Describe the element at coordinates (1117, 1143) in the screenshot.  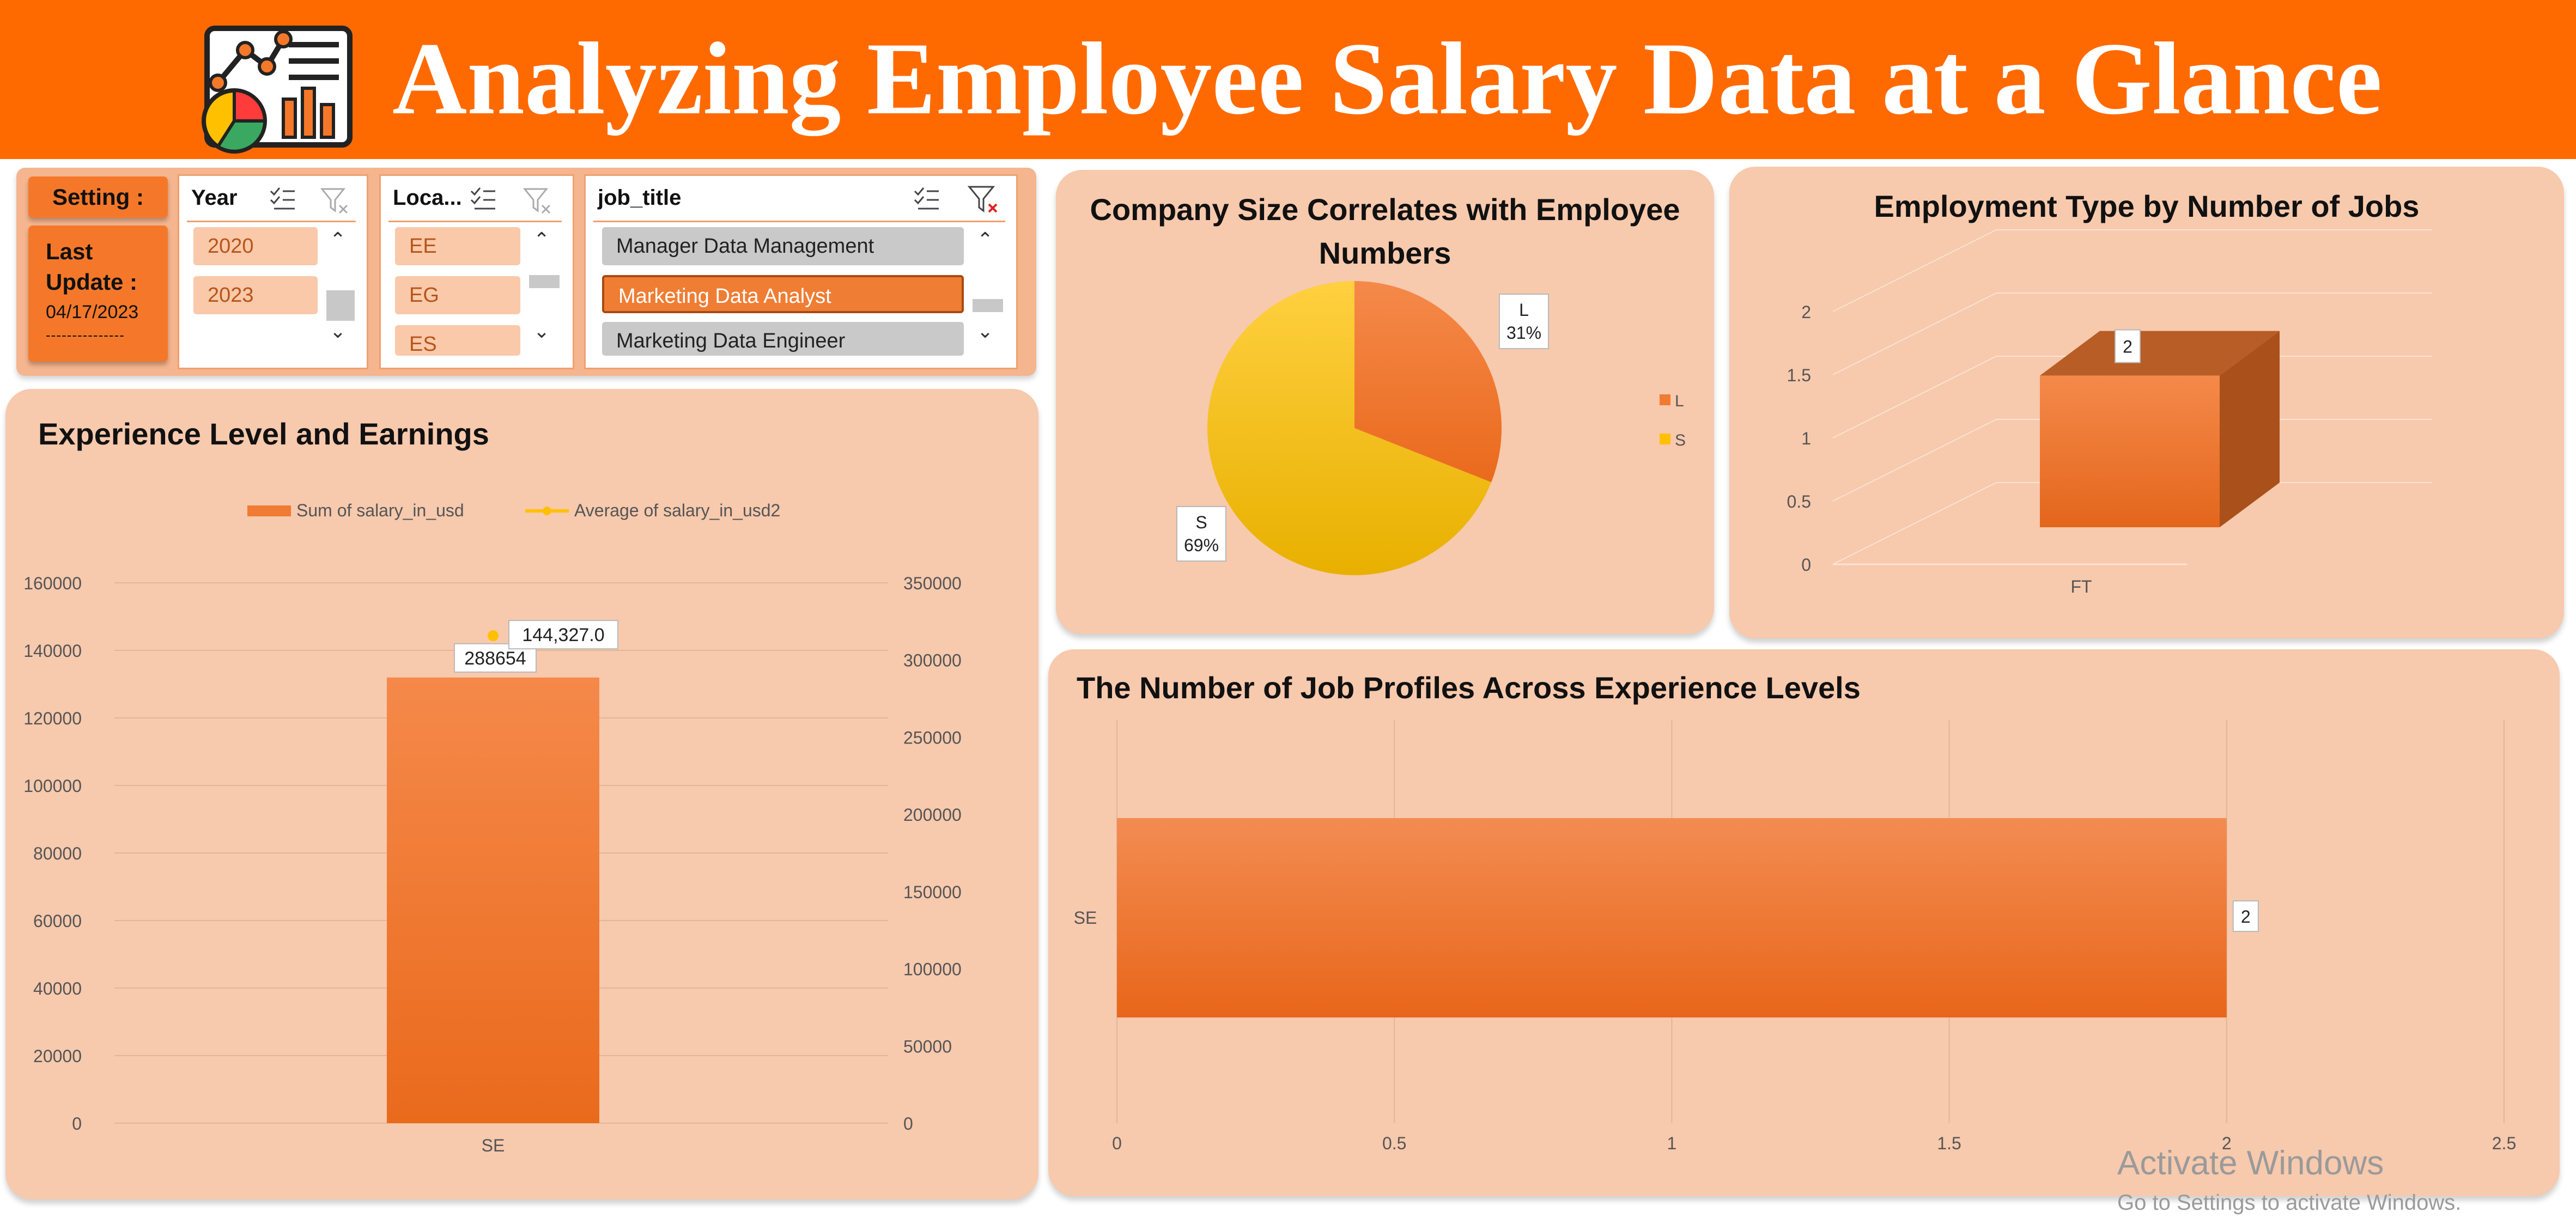
I see `x-tick-label: 0` at that location.